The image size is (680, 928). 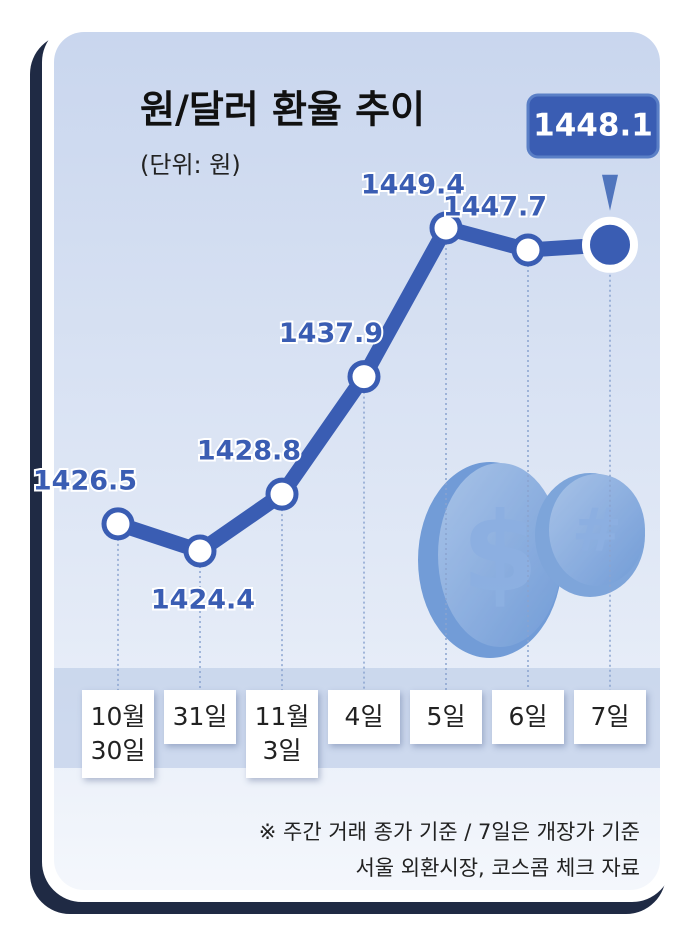 I want to click on category-text: 5일, so click(x=446, y=716).